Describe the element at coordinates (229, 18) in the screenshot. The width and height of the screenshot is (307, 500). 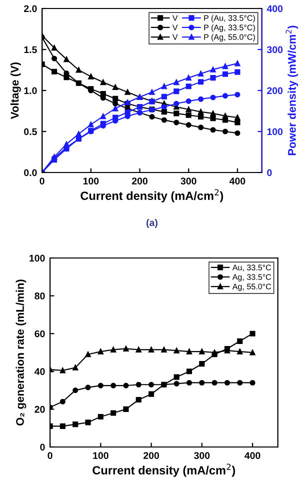
I see `legend-label: P (Au, 33.5°C)` at that location.